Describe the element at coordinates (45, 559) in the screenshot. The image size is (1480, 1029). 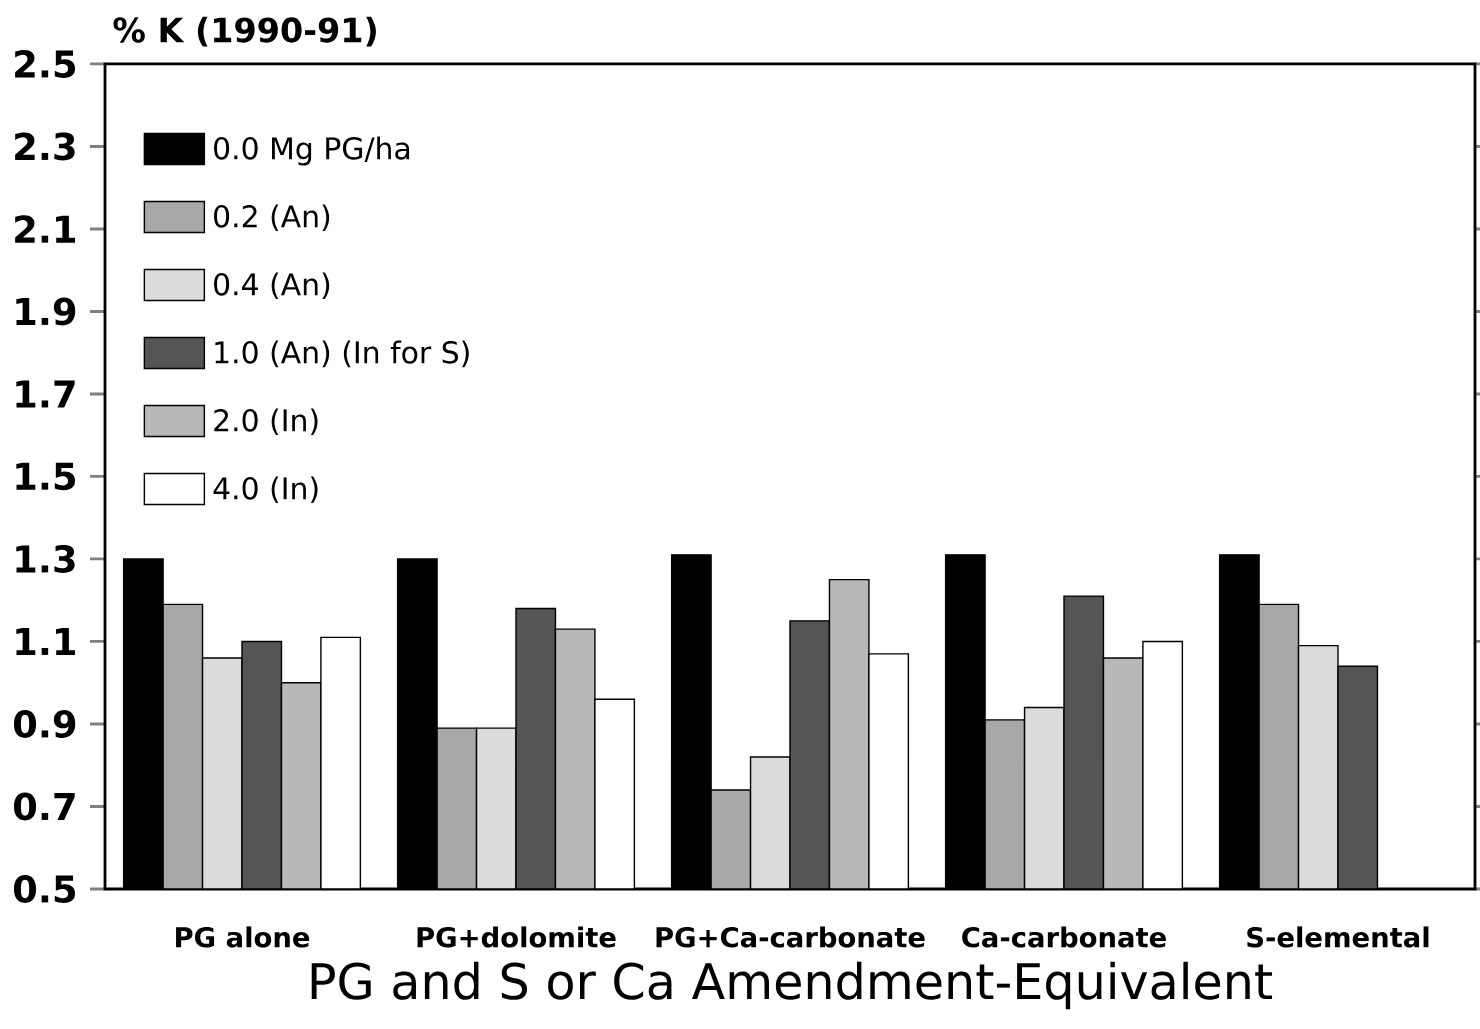
I see `y-tick-label: 1.3` at that location.